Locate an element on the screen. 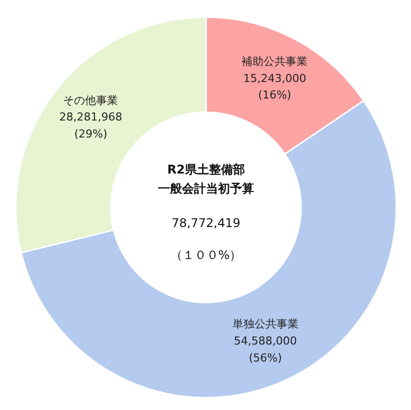  slice-label: 補助公共事業 is located at coordinates (275, 61).